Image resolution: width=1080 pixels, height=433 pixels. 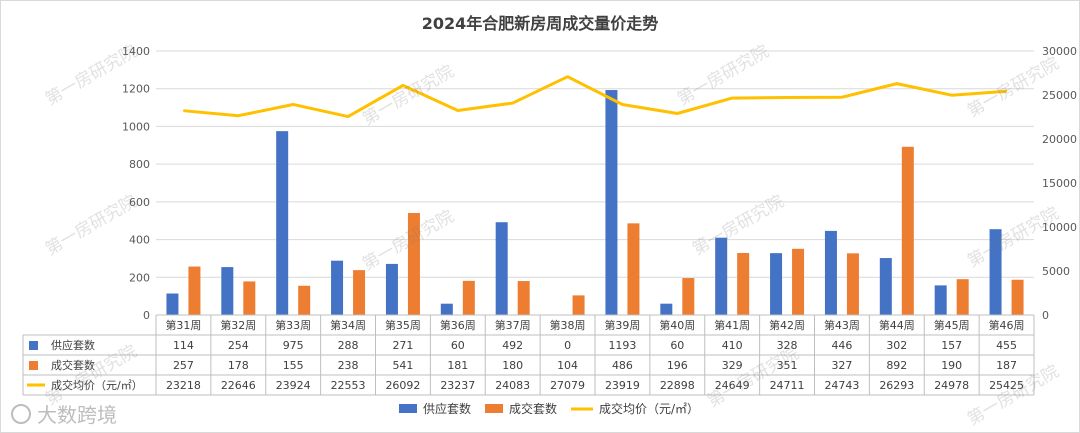 I want to click on x-tick-label: 第41周, so click(x=732, y=325).